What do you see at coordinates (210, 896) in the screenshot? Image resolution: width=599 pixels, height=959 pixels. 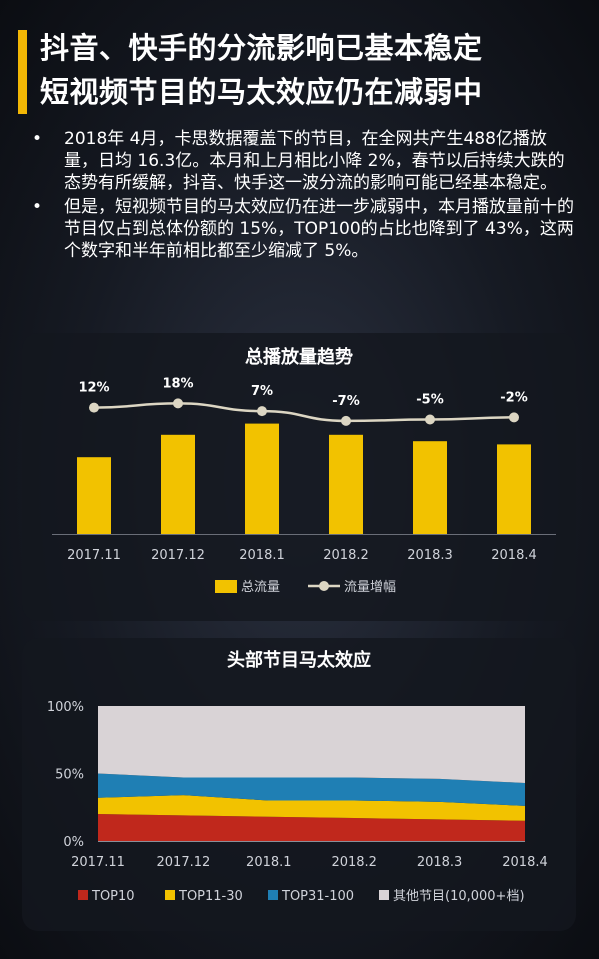 I see `legend-label: TOP11-30` at bounding box center [210, 896].